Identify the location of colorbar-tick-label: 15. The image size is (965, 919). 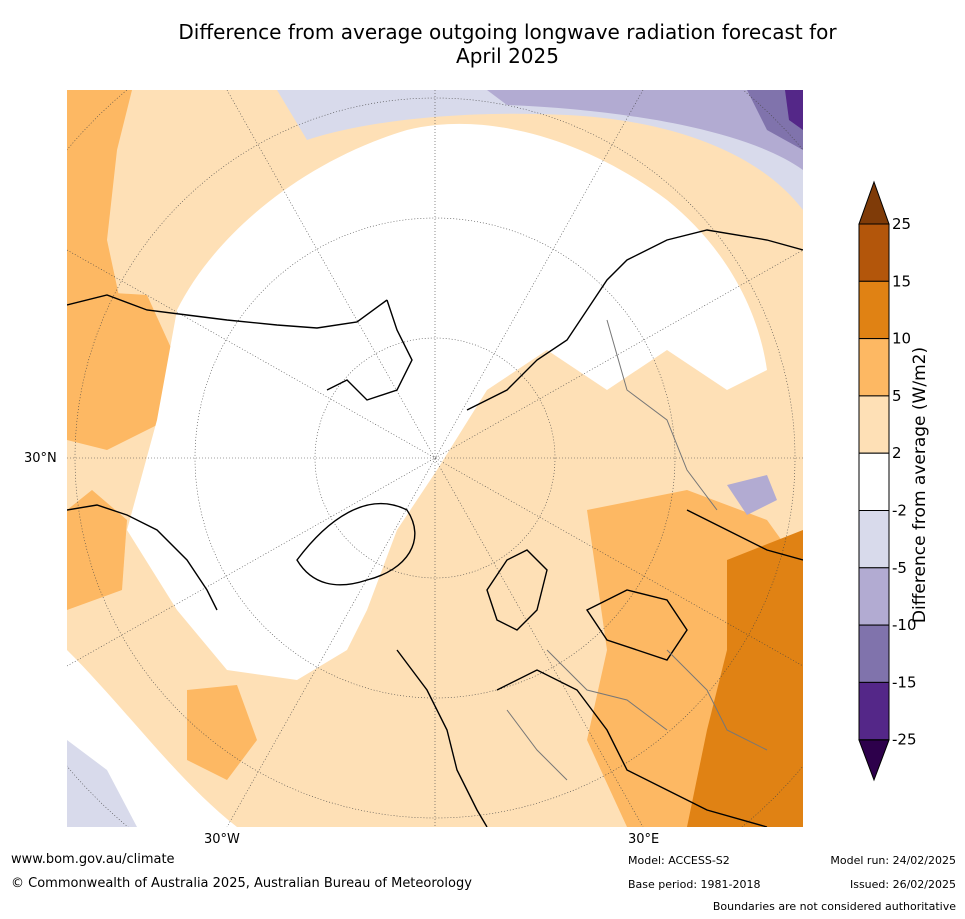
(901, 281).